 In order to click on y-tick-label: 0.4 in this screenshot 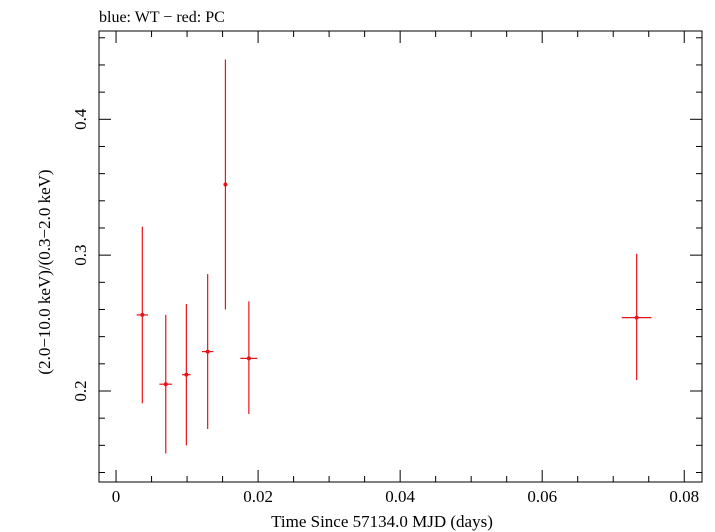, I will do `click(80, 119)`.